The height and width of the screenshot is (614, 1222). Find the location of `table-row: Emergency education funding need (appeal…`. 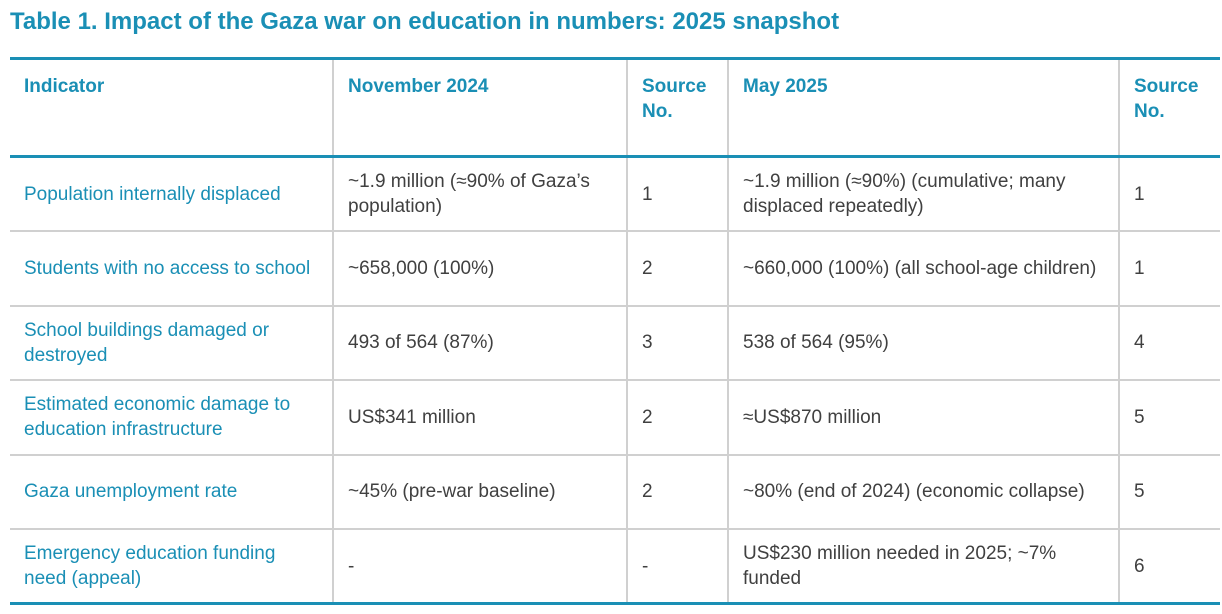

table-row: Emergency education funding need (appeal… is located at coordinates (615, 566).